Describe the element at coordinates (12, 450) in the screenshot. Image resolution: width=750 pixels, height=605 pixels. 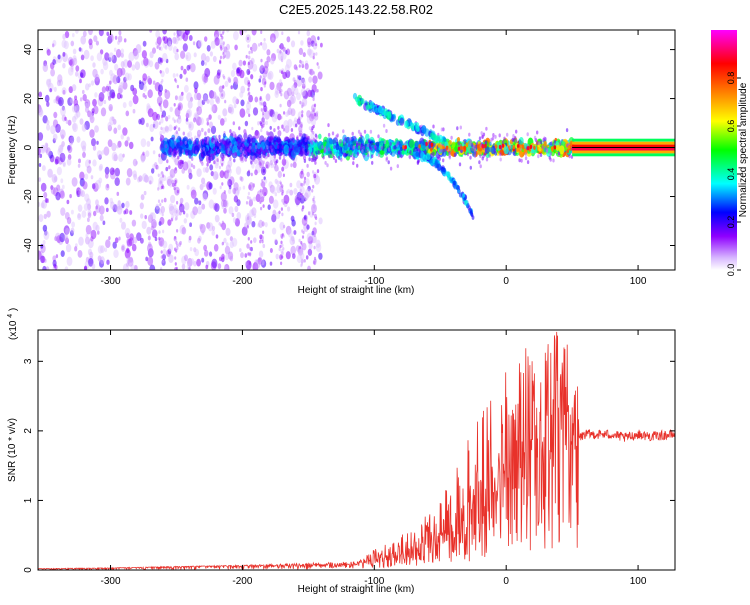
I see `snr-ylabel: SNR (10 * v/v)` at that location.